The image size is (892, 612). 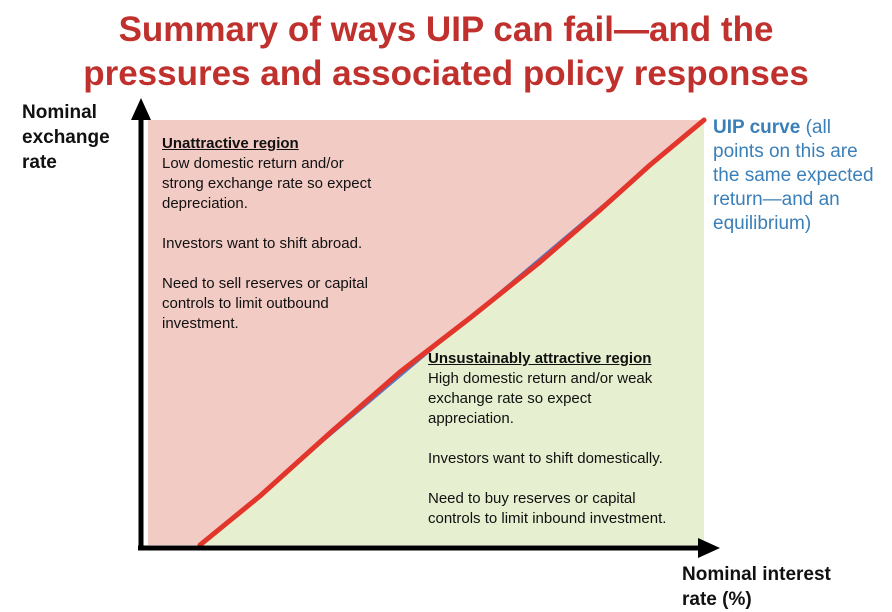 I want to click on y-axis-label-line-1: Nominal, so click(x=59, y=112).